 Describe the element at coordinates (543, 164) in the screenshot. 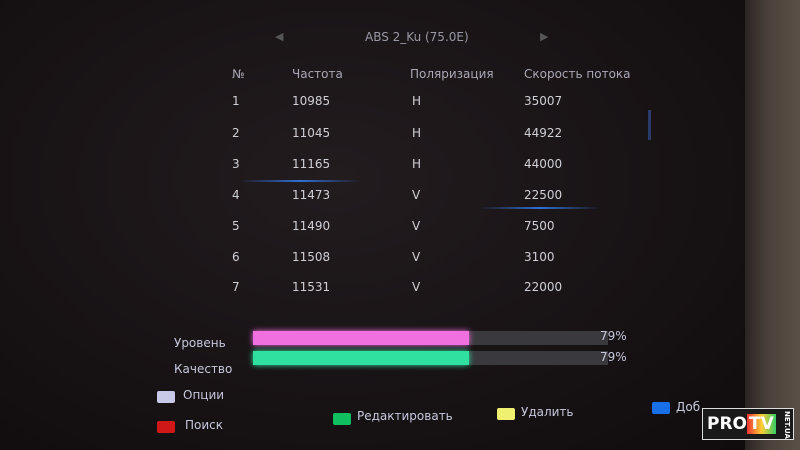

I see `row-symbol-rate: 44000` at that location.